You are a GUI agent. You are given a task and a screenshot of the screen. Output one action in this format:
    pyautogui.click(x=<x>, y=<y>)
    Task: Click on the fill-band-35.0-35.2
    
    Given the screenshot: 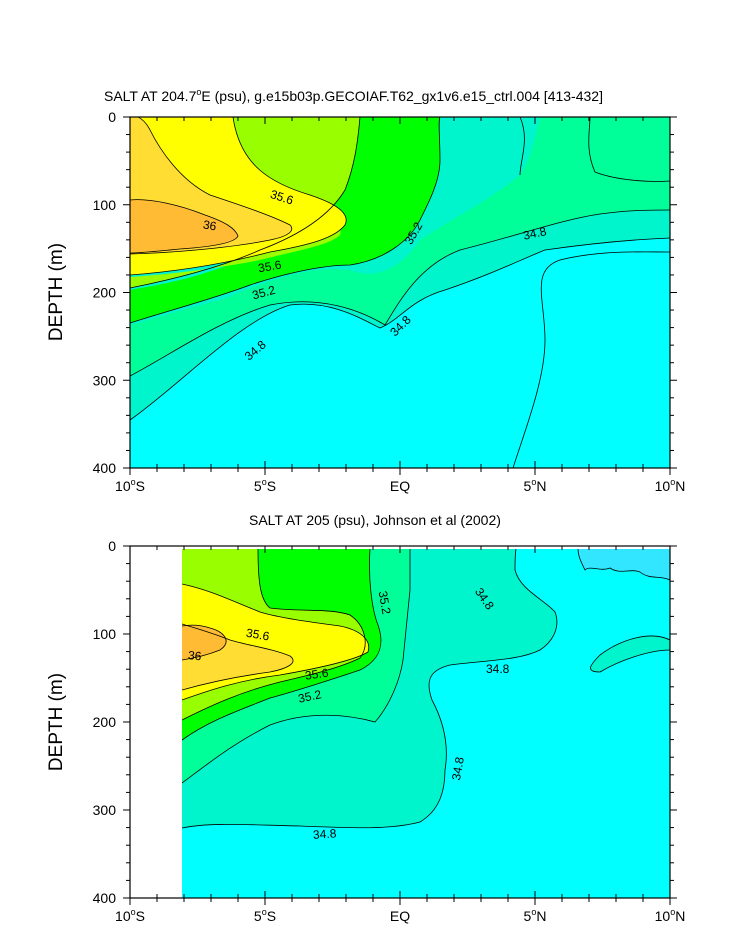 What is the action you would take?
    pyautogui.click(x=296, y=666)
    